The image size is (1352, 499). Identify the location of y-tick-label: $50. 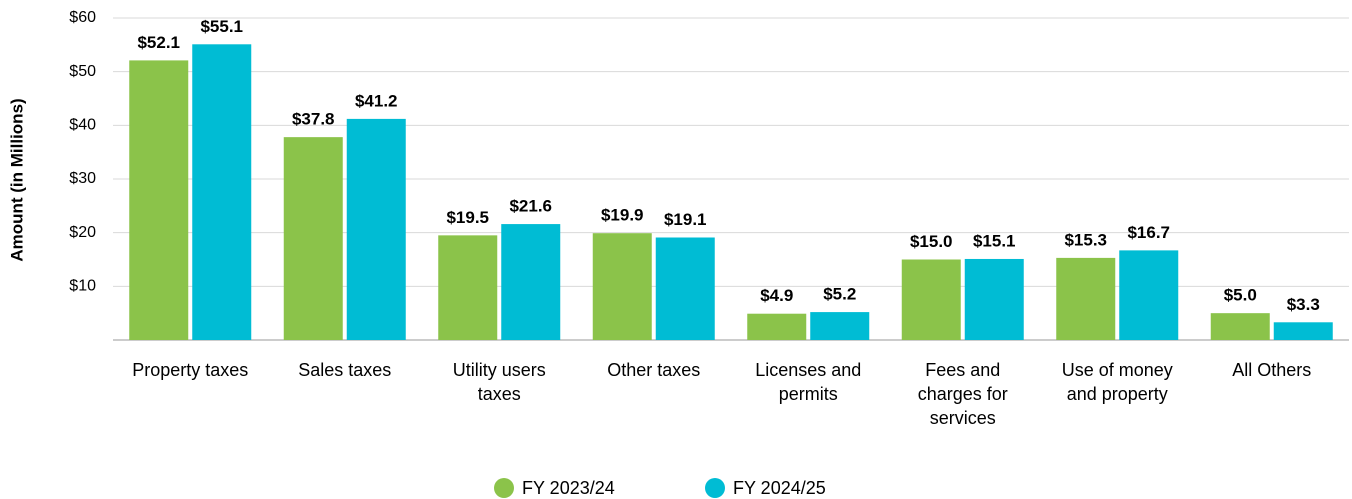
(82, 71).